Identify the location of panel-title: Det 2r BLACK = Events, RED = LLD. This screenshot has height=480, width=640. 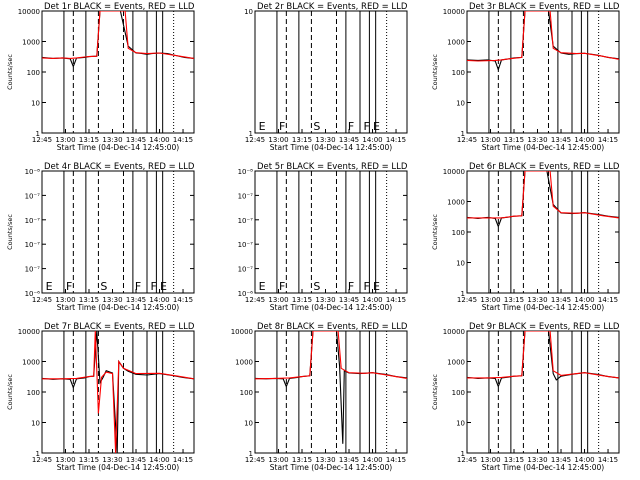
(332, 7).